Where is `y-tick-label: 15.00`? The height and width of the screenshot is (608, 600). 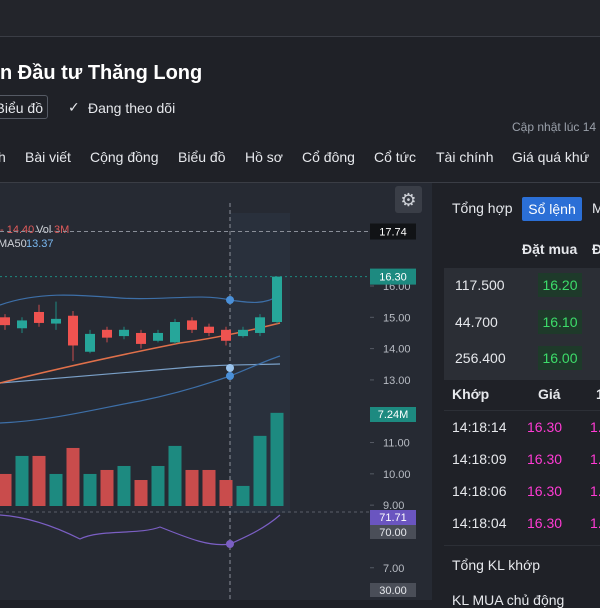 y-tick-label: 15.00 is located at coordinates (397, 318).